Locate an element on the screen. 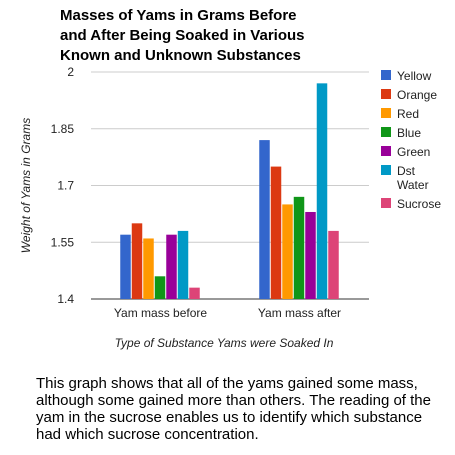 This screenshot has width=455, height=455. legend-label: Water is located at coordinates (413, 185).